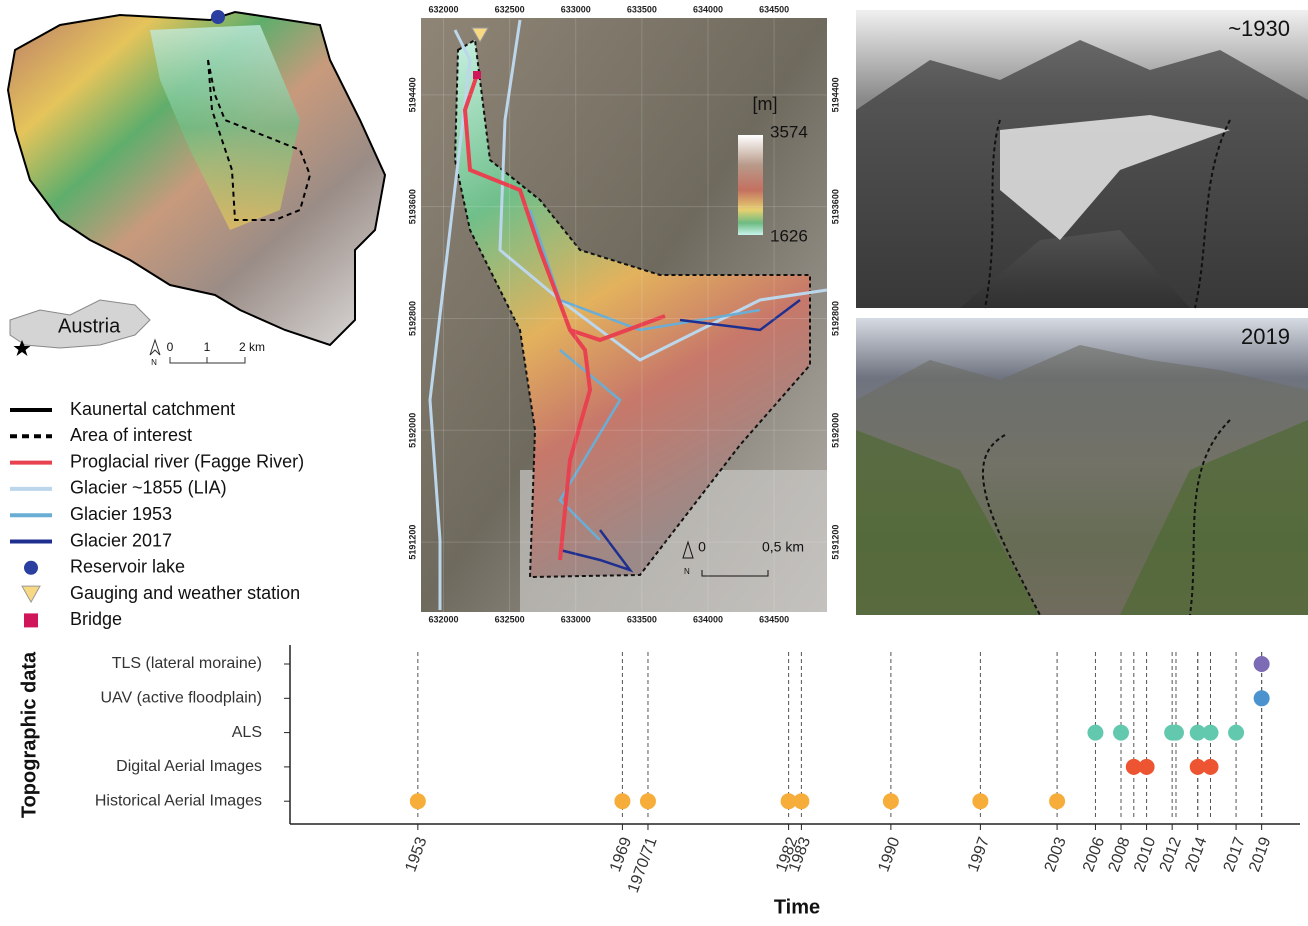  What do you see at coordinates (148, 488) in the screenshot?
I see `legend-label: Glacier ~1855 (LIA)` at bounding box center [148, 488].